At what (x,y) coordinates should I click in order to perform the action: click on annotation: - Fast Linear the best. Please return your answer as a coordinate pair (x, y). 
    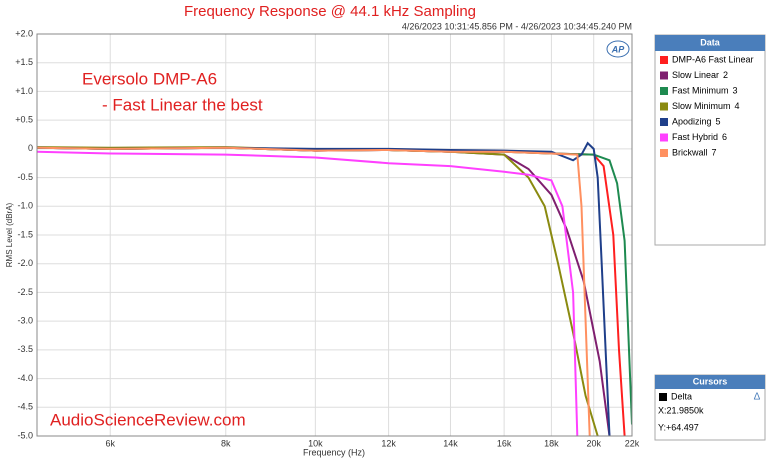
    Looking at the image, I should click on (182, 104).